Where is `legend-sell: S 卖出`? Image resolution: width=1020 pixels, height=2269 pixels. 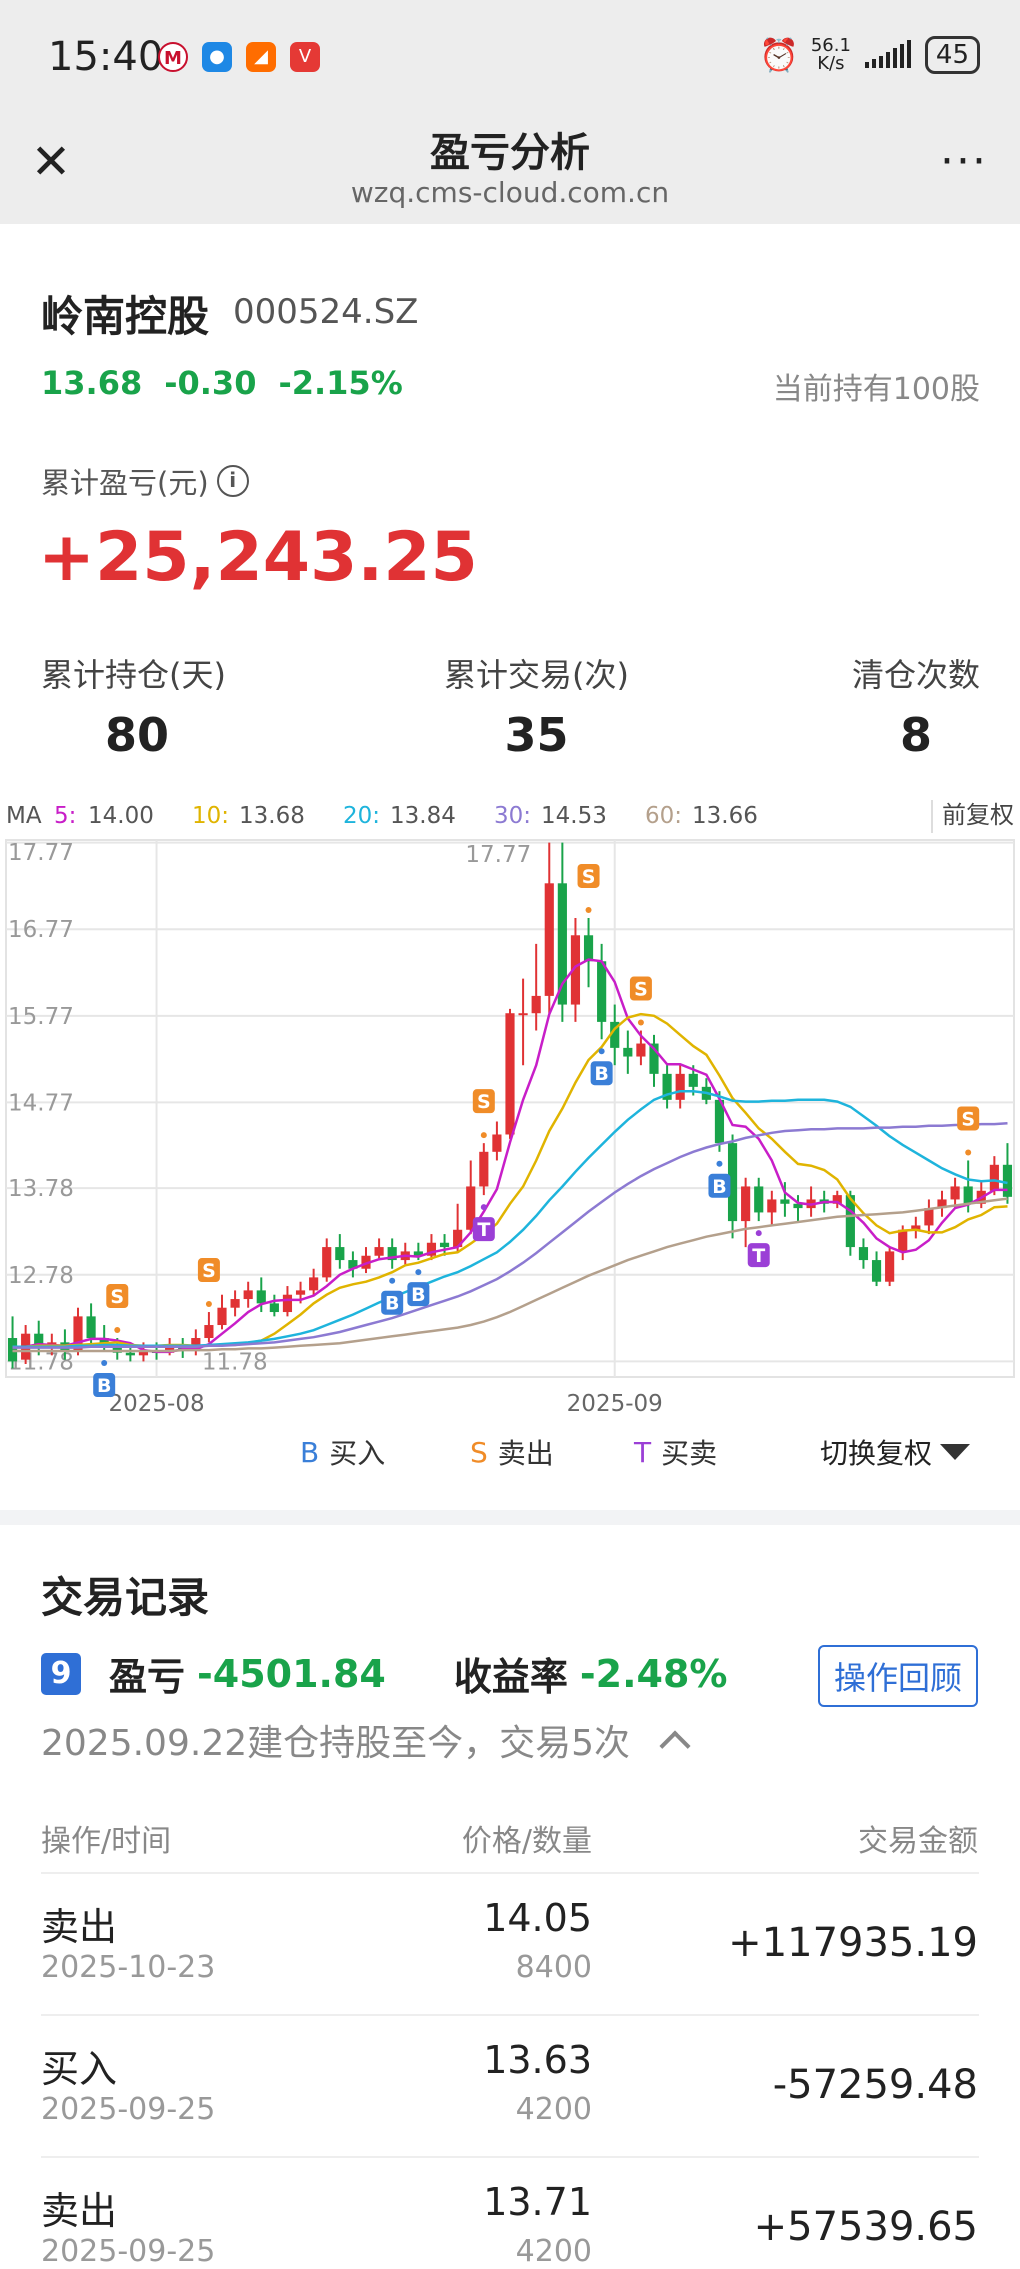 legend-sell: S 卖出 is located at coordinates (512, 1453).